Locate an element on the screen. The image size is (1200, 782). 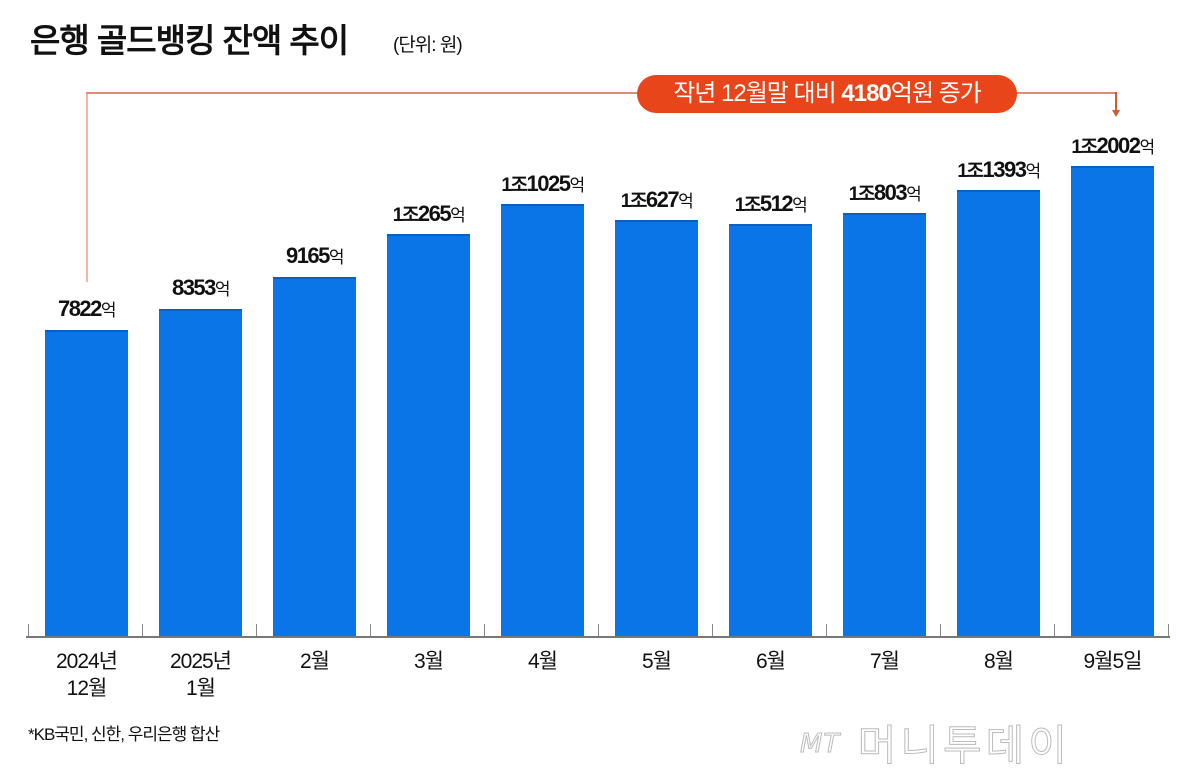
bar-value-label: 1조2002억 is located at coordinates (1113, 145).